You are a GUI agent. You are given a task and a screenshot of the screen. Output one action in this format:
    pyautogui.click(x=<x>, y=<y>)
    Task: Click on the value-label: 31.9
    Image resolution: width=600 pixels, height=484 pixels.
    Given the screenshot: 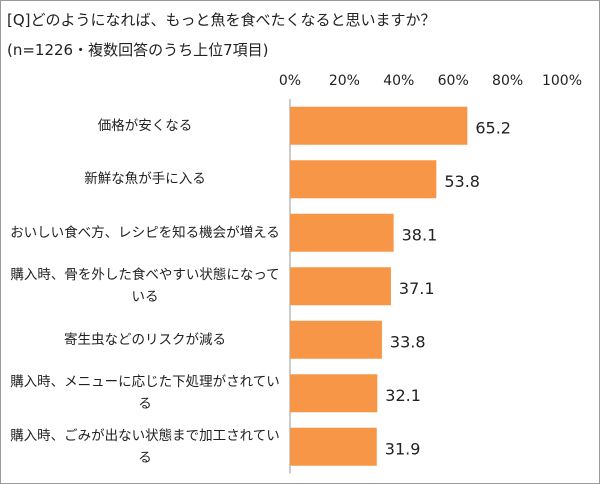 What is the action you would take?
    pyautogui.click(x=403, y=448)
    